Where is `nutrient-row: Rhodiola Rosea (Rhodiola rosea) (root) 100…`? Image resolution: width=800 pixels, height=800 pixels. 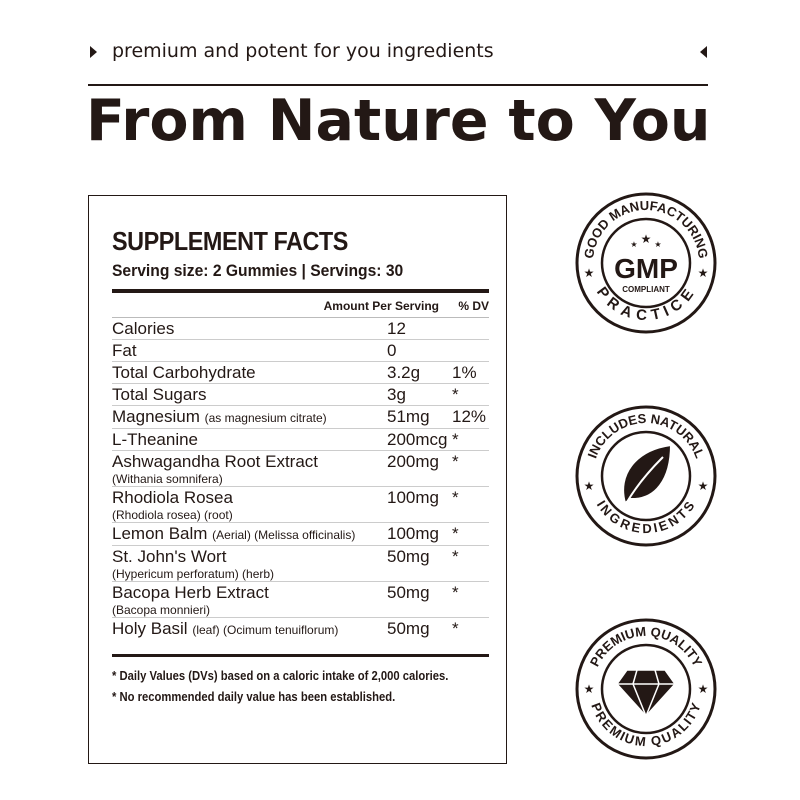
nutrient-row: Rhodiola Rosea (Rhodiola rosea) (root) 100… is located at coordinates (300, 505).